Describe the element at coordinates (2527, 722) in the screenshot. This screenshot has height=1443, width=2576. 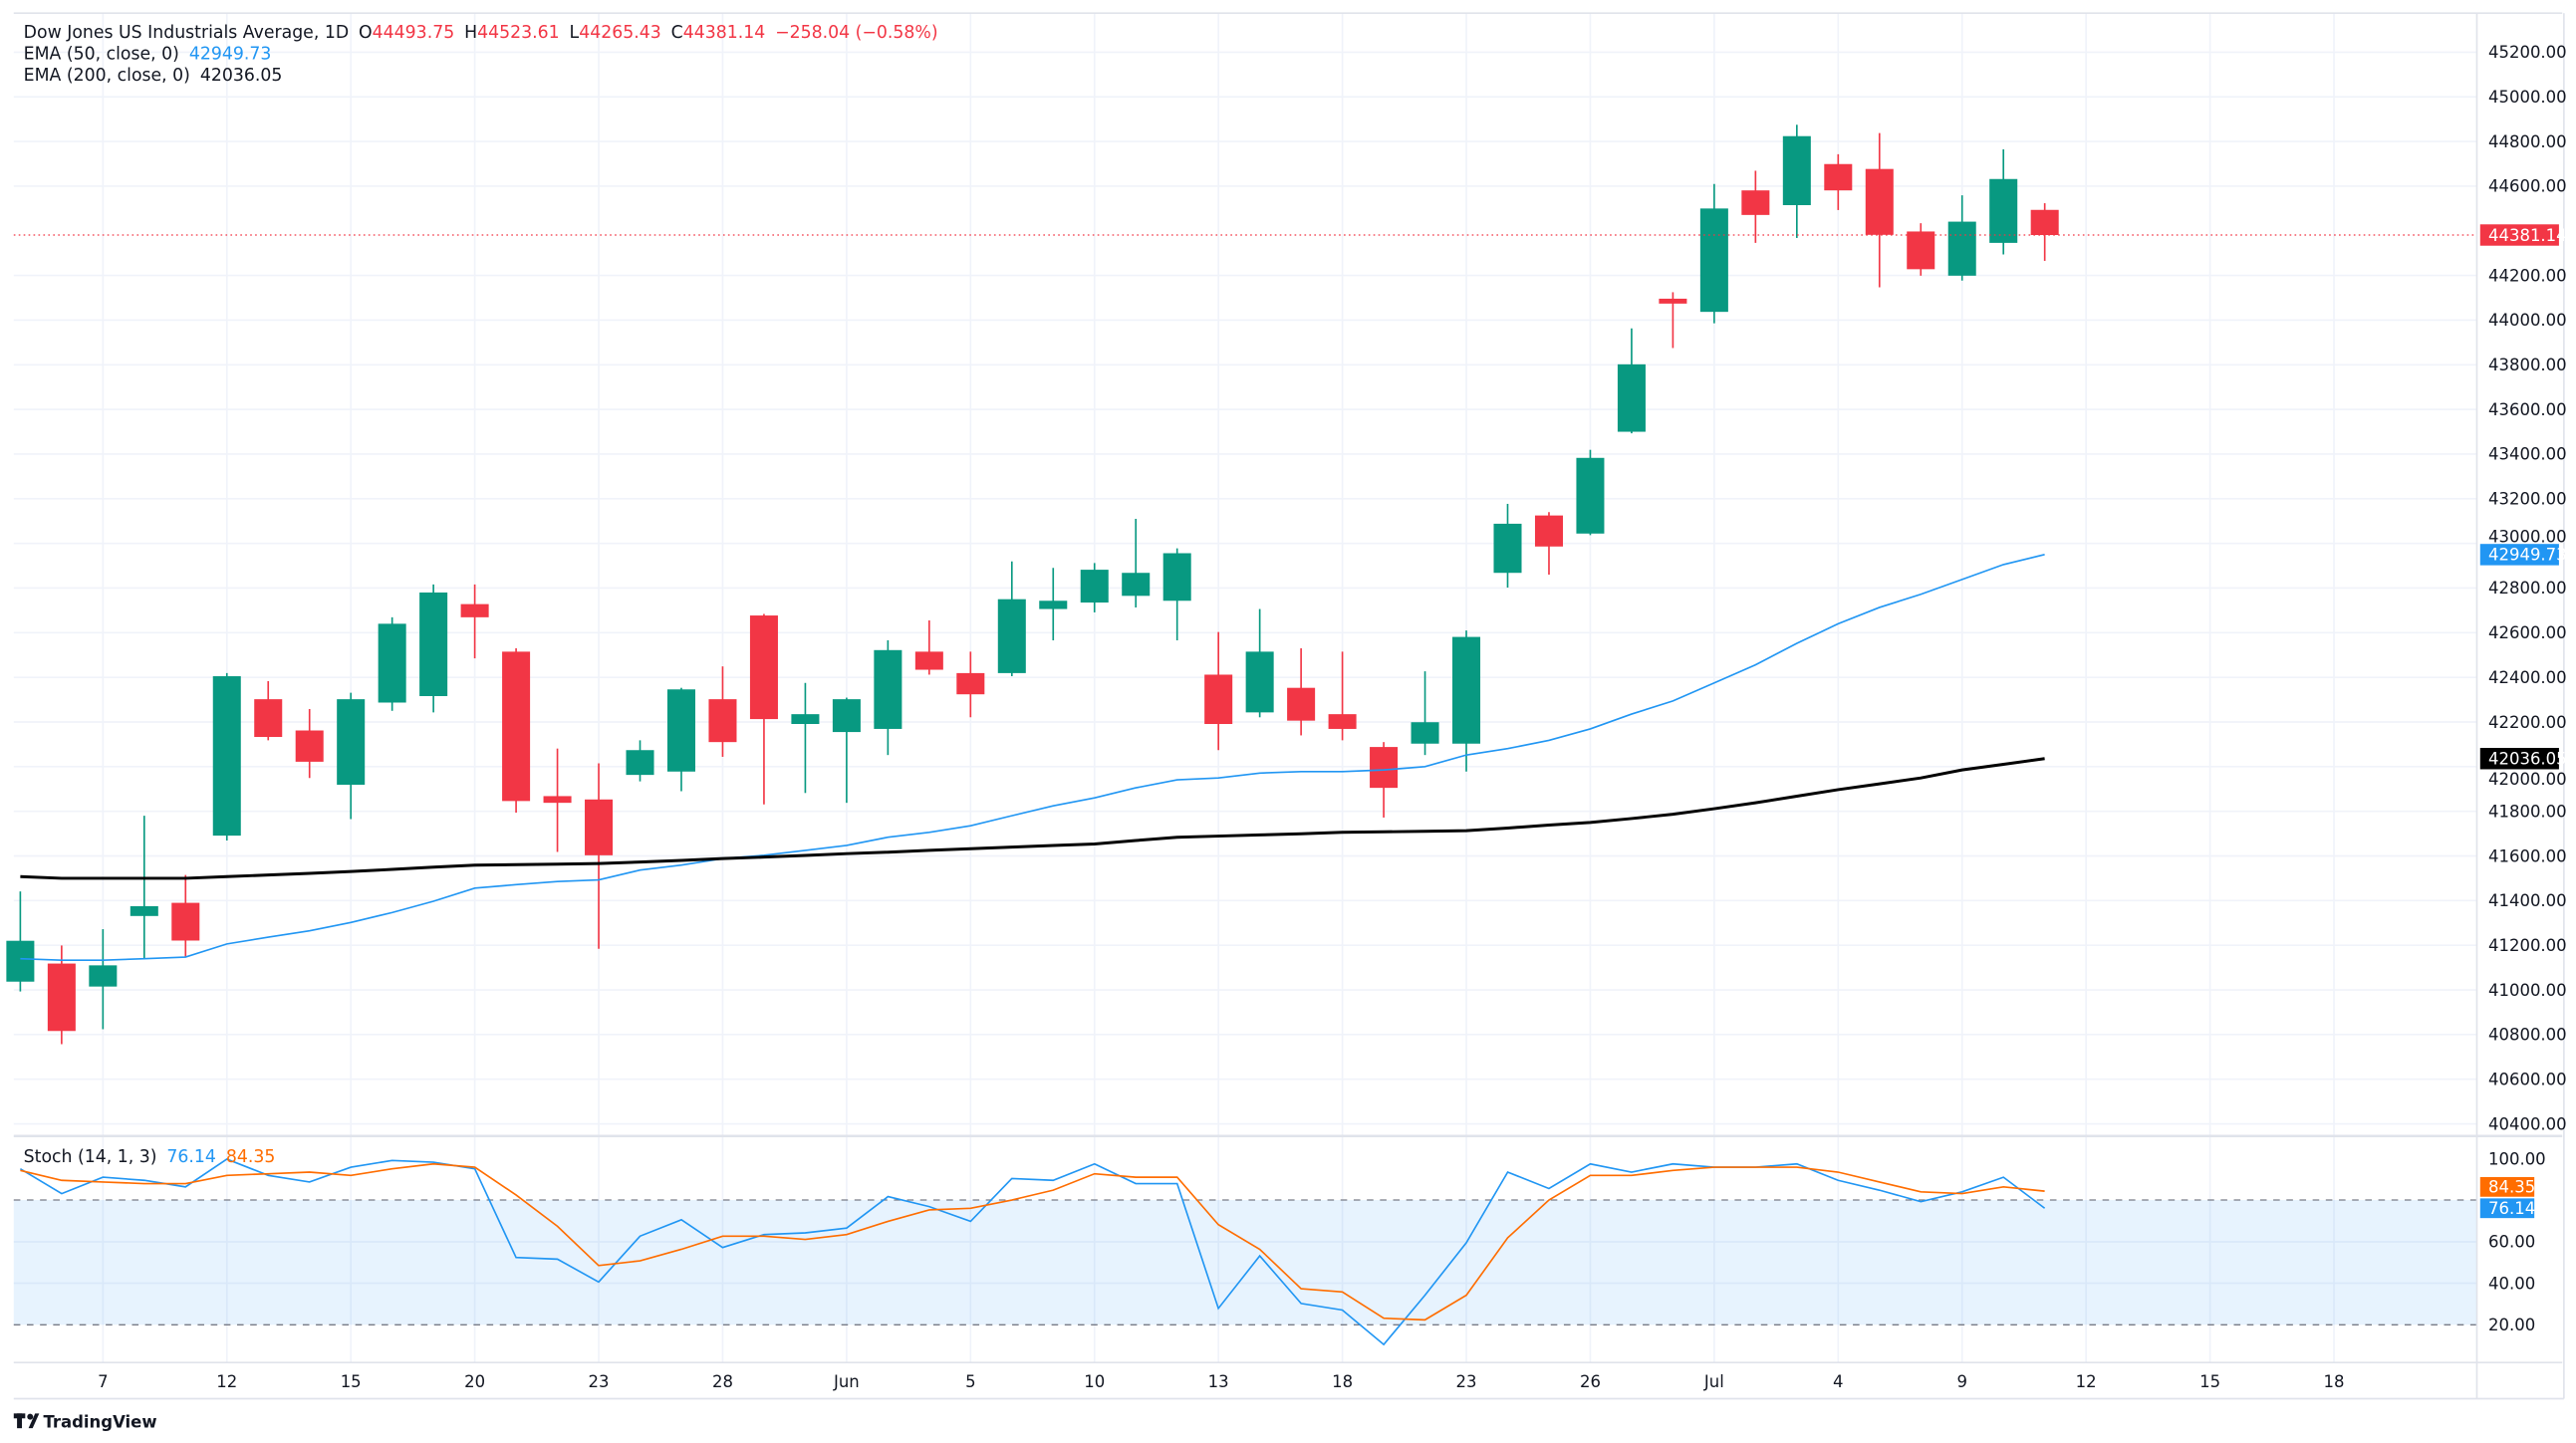
I see `y-tick-label: 42200.00` at that location.